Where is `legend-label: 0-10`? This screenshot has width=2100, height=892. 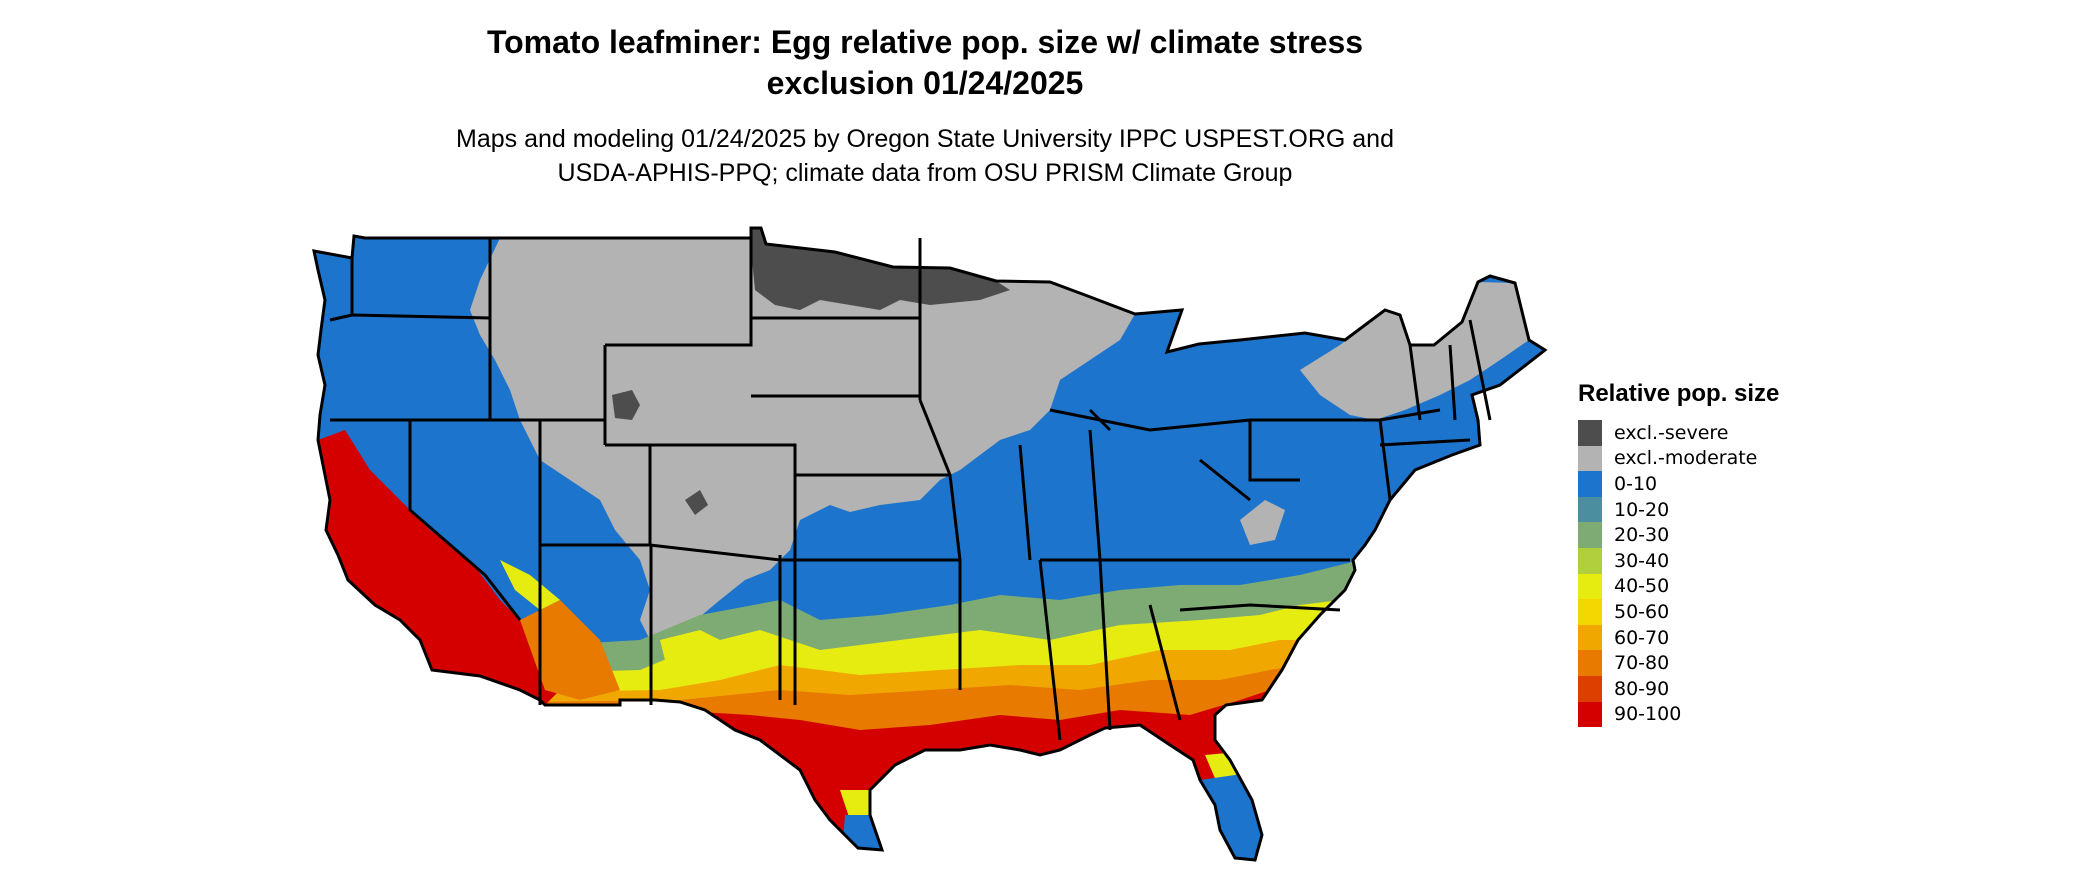
legend-label: 0-10 is located at coordinates (1636, 483).